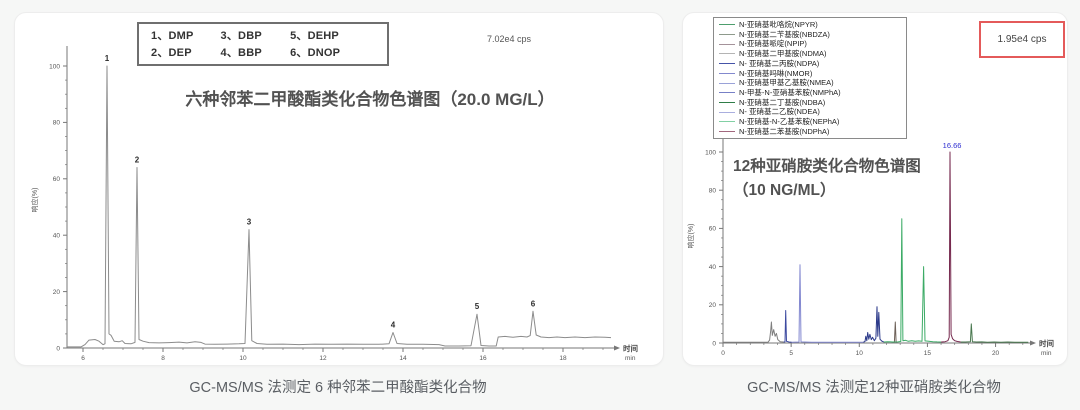  Describe the element at coordinates (784, 191) in the screenshot. I see `right-chart-title-line2: （10 NG/ML）` at that location.